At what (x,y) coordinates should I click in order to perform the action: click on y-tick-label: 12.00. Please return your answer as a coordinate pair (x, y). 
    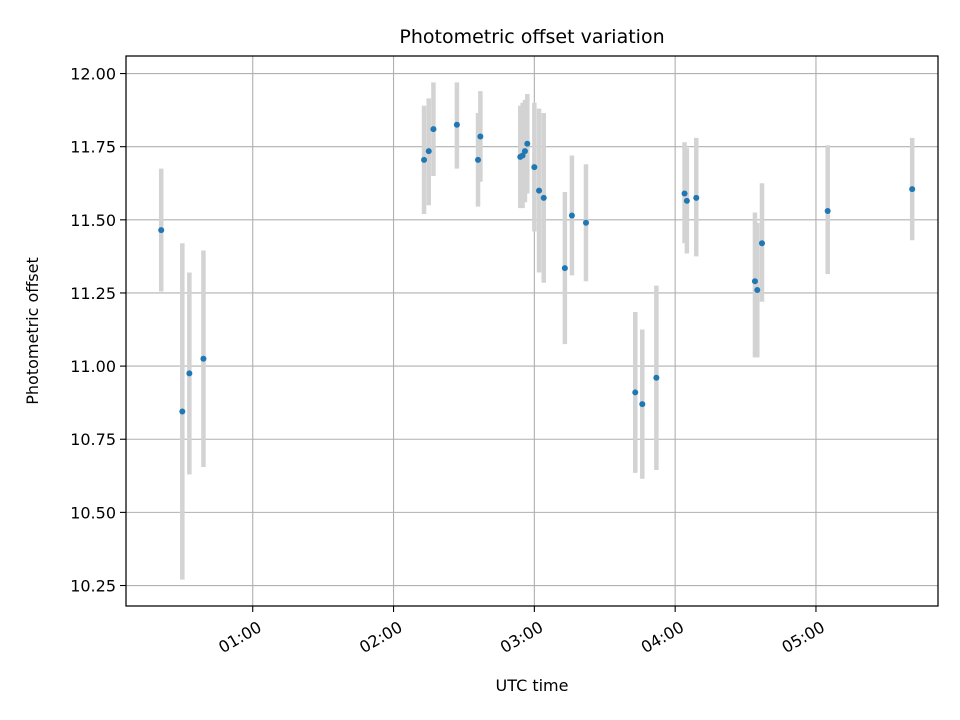
    Looking at the image, I should click on (93, 74).